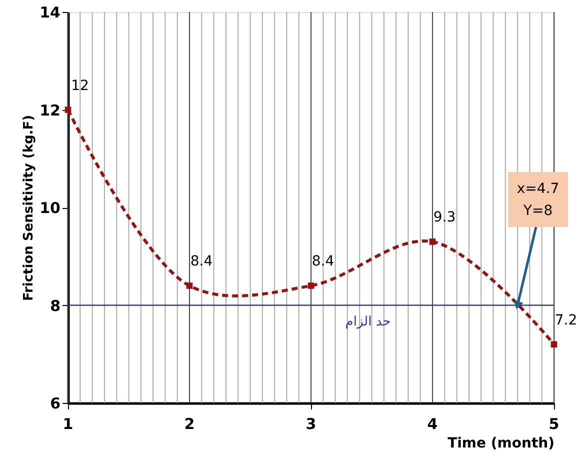  What do you see at coordinates (29, 208) in the screenshot?
I see `y-axis-title: Friction Sensitivity (kg.F)` at bounding box center [29, 208].